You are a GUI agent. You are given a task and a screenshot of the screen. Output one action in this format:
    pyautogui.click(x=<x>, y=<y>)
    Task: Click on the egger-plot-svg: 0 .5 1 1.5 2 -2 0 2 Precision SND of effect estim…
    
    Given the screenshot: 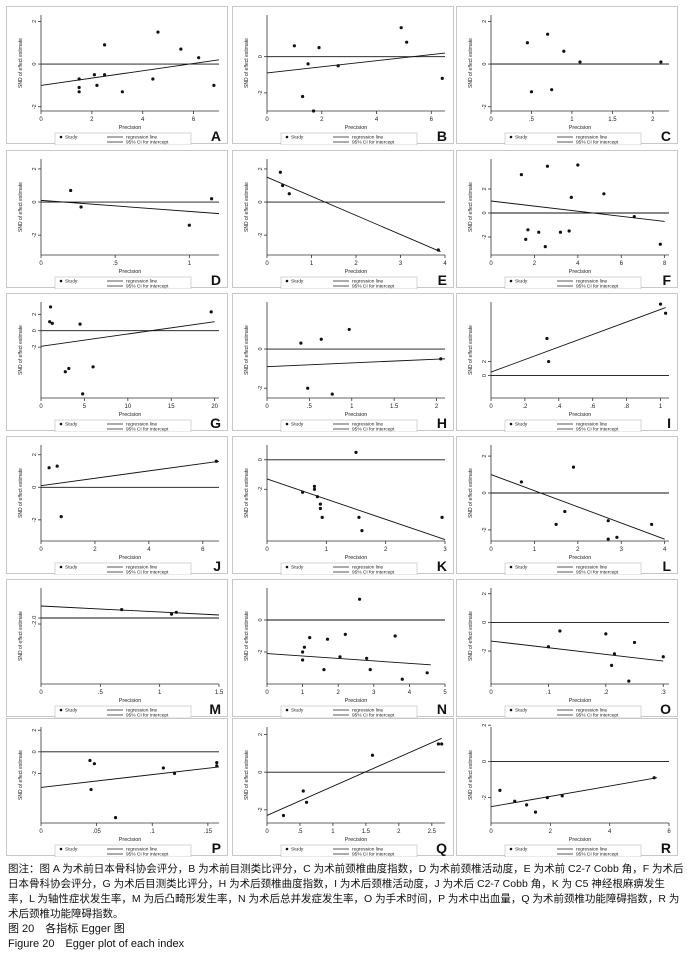 What is the action you would take?
    pyautogui.click(x=569, y=80)
    